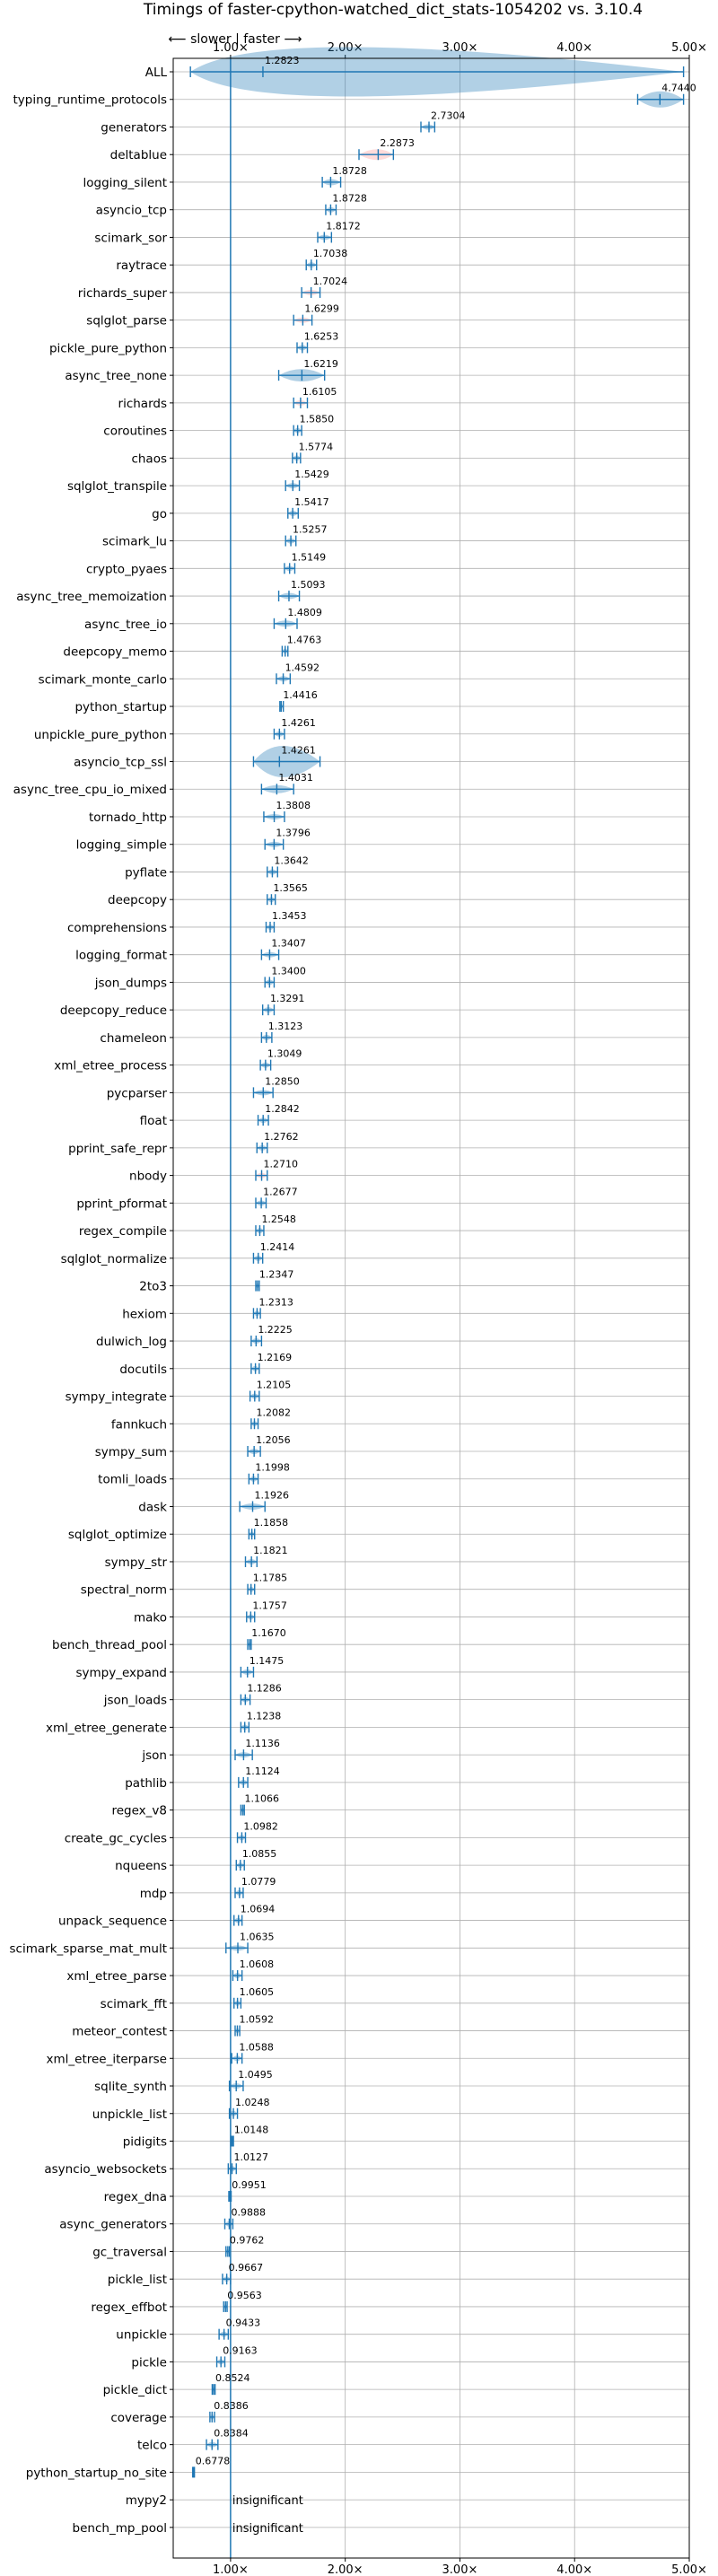 The image size is (718, 2576). Describe the element at coordinates (120, 2528) in the screenshot. I see `benchmark-label: bench_mp_pool` at that location.